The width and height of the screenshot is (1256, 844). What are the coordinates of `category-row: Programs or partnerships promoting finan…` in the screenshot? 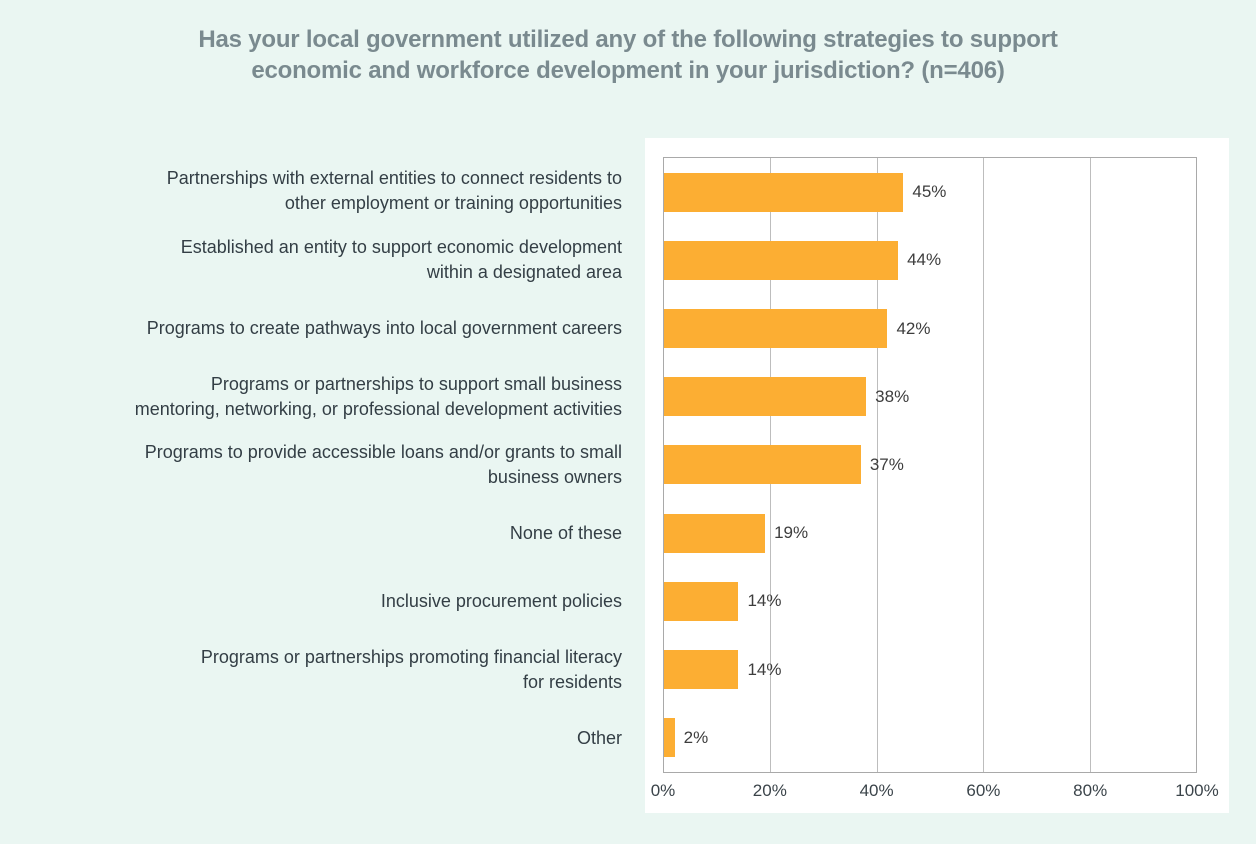 It's located at (311, 670).